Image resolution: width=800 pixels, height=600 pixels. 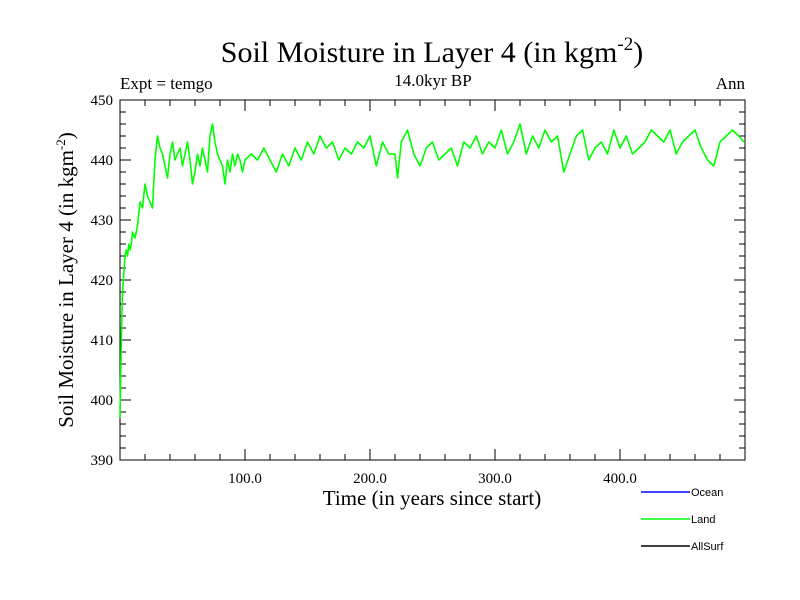 I want to click on subtitle-period: 14.0kyr BP, so click(x=432, y=80).